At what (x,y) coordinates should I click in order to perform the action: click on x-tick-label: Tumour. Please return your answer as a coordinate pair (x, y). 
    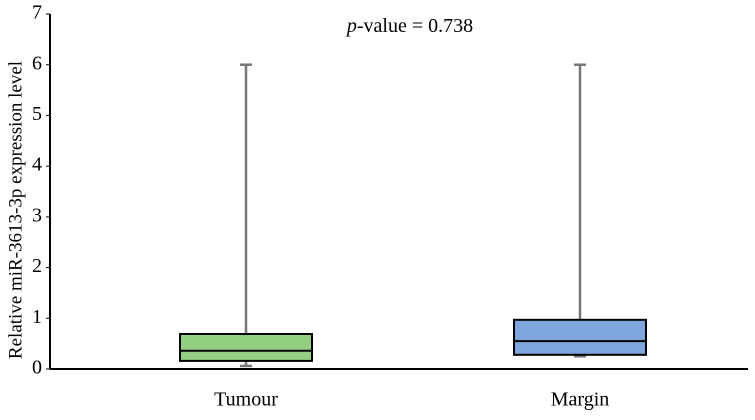
    Looking at the image, I should click on (246, 400).